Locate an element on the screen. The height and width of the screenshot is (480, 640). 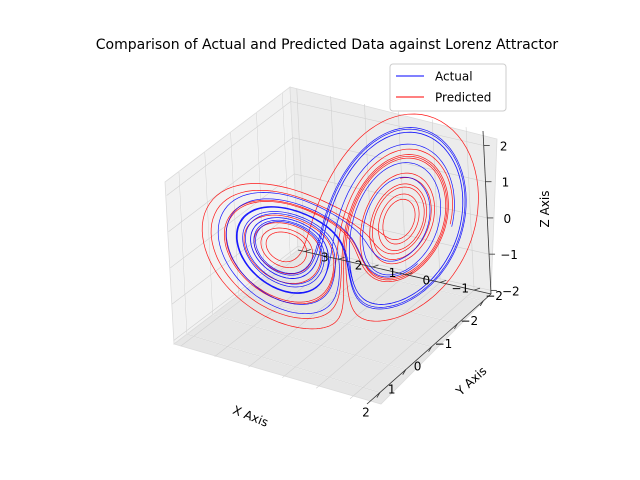
legend: Actual Predicted is located at coordinates (448, 87).